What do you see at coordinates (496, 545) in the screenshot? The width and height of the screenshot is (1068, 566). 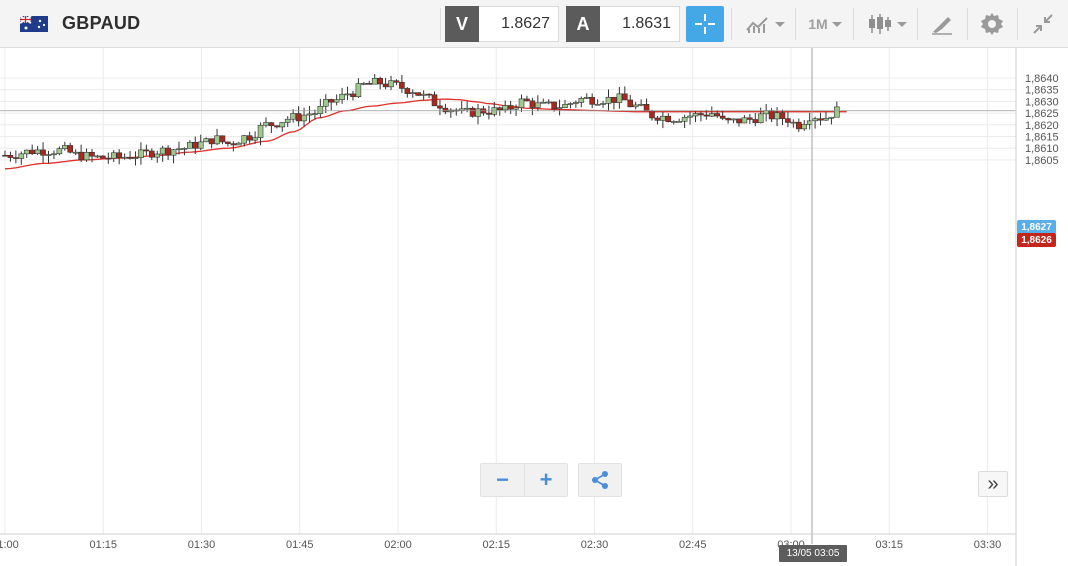 I see `x-tick-label: 02:15` at bounding box center [496, 545].